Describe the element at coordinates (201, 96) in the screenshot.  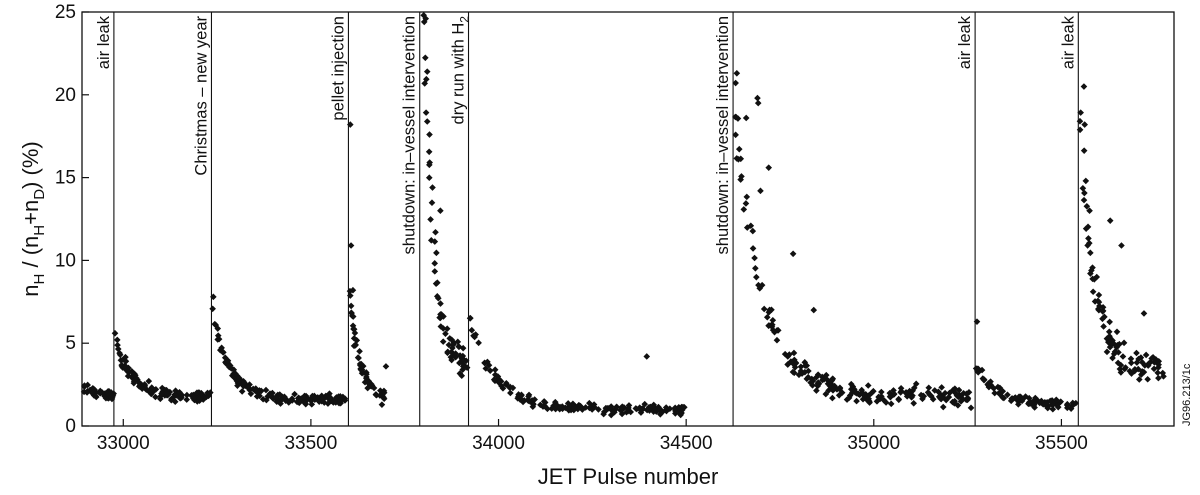
I see `event-label: Christmas – new year` at that location.